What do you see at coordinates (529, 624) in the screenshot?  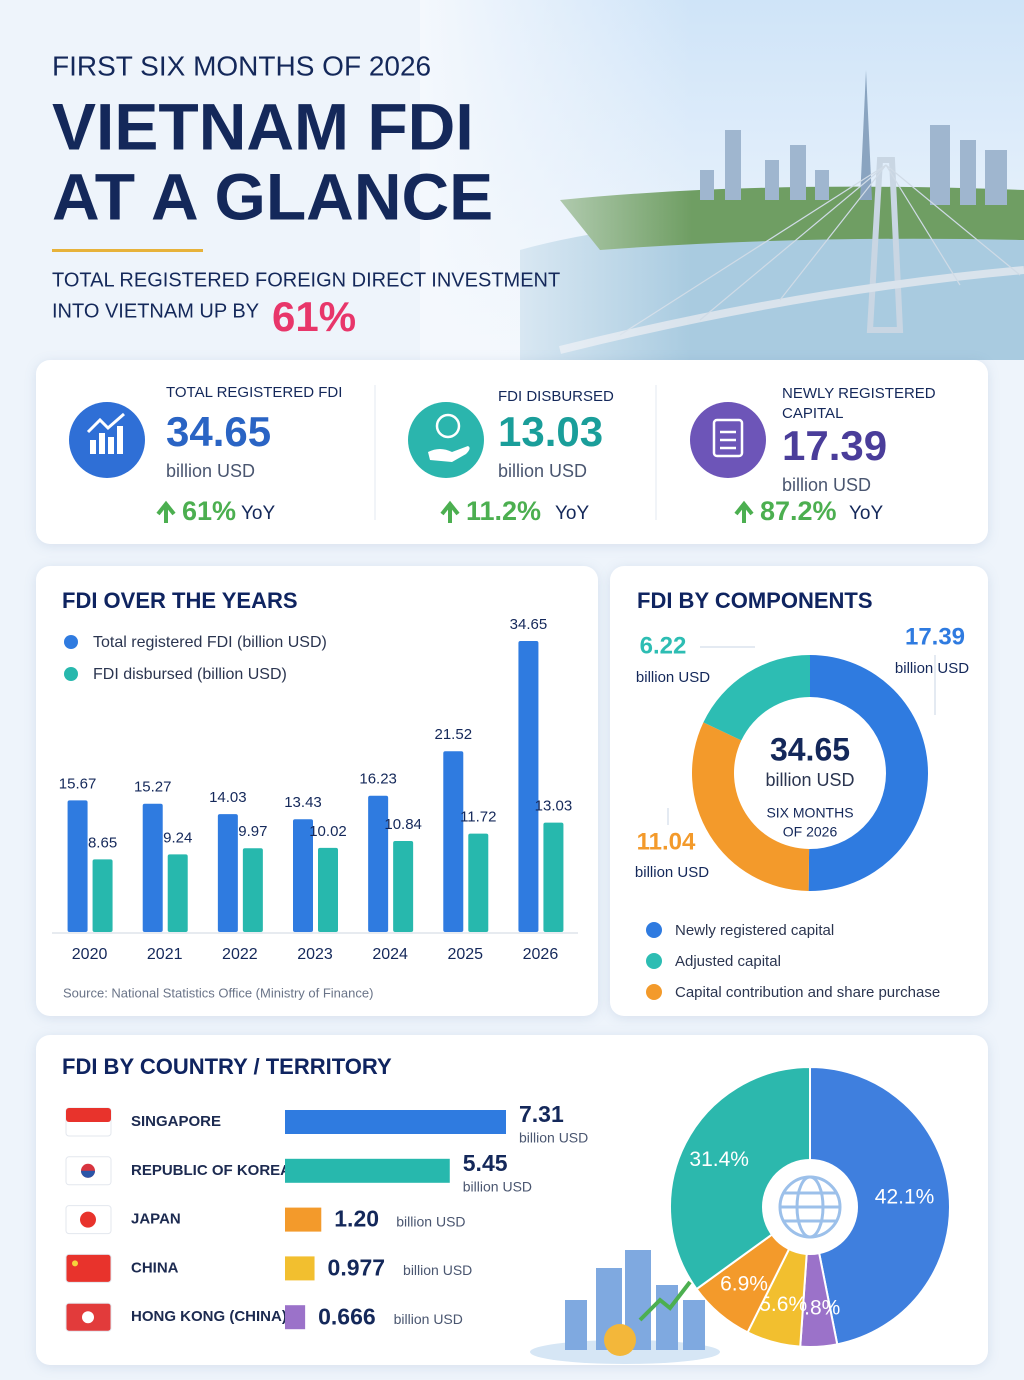 I see `value-label: 34.65` at bounding box center [529, 624].